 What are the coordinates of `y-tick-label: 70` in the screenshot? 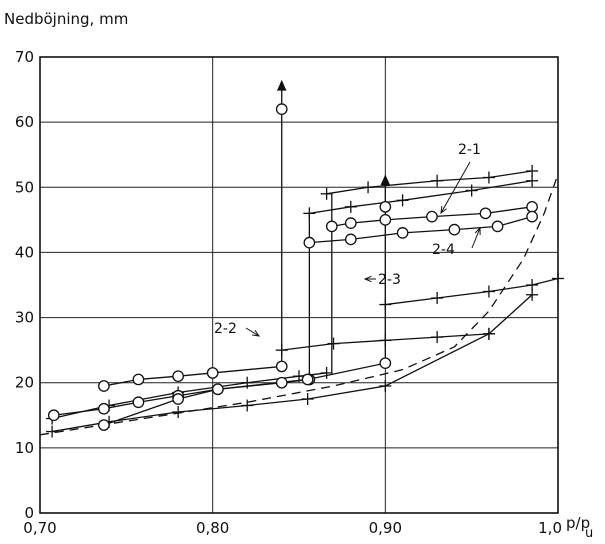 It's located at (24, 57).